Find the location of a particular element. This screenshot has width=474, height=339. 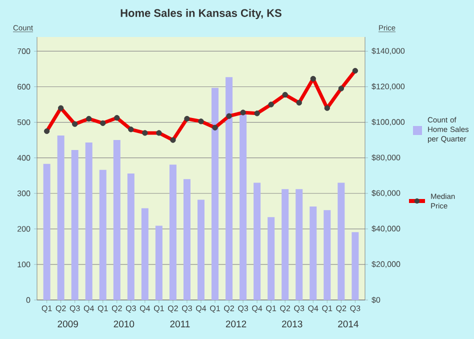

text: 2013 is located at coordinates (292, 324).